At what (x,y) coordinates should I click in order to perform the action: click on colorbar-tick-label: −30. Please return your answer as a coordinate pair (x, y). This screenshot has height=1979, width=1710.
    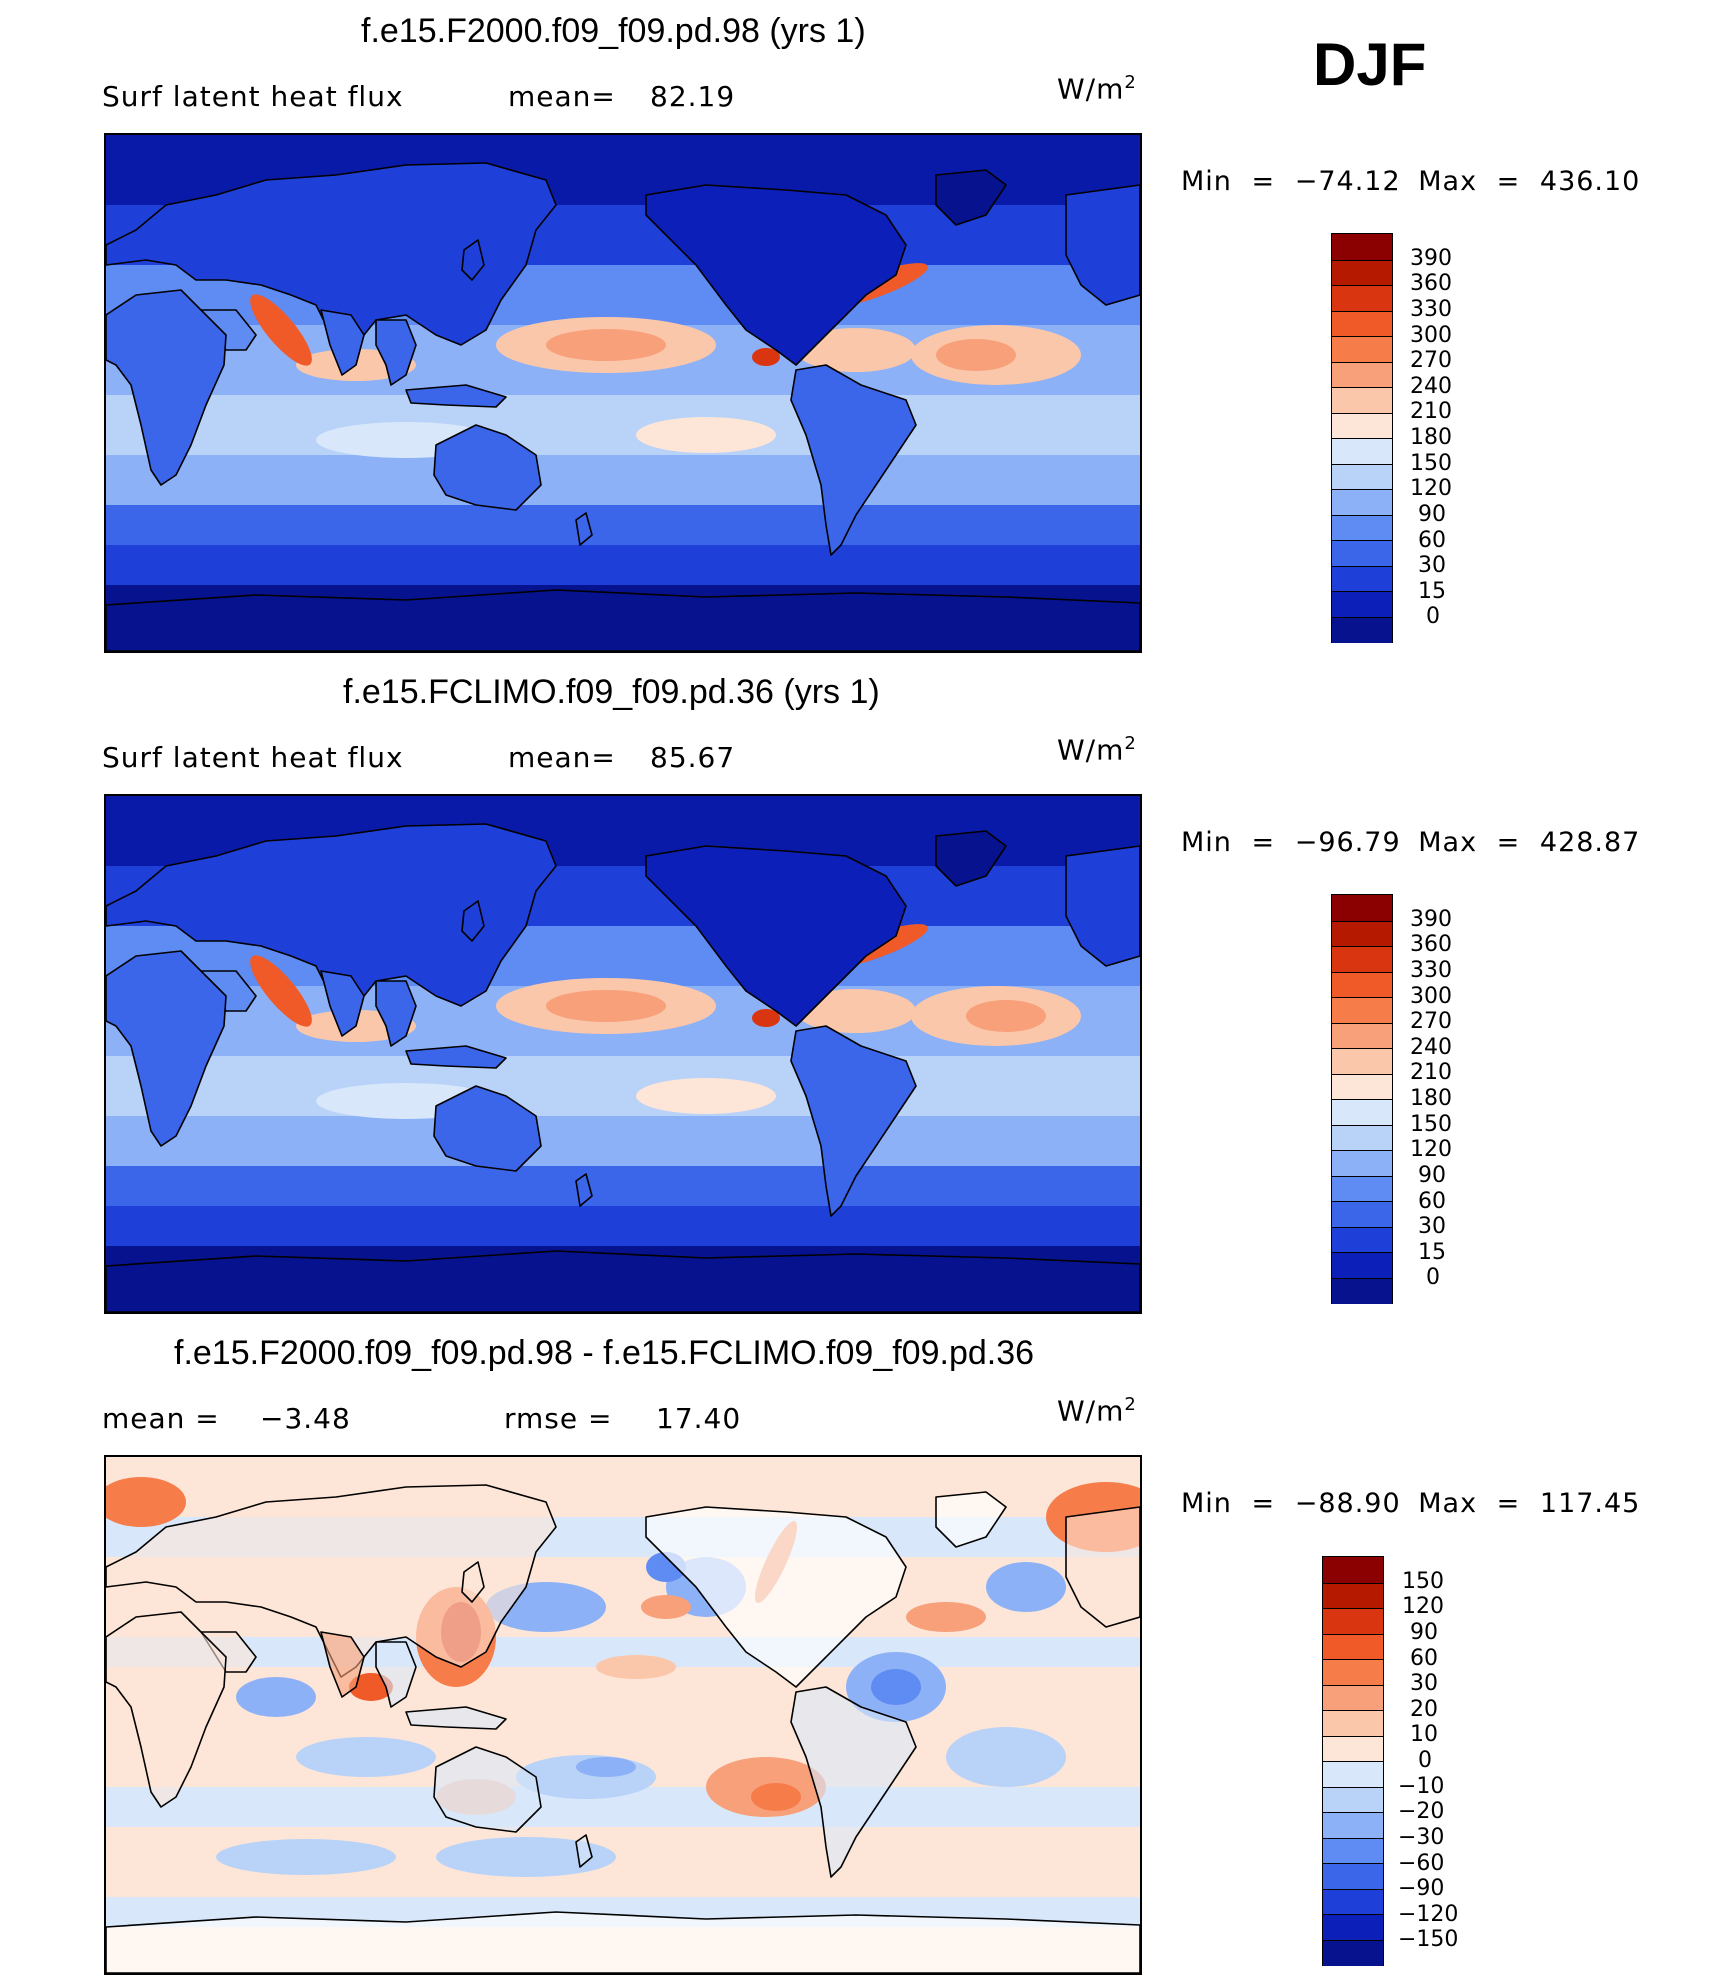
    Looking at the image, I should click on (1421, 1837).